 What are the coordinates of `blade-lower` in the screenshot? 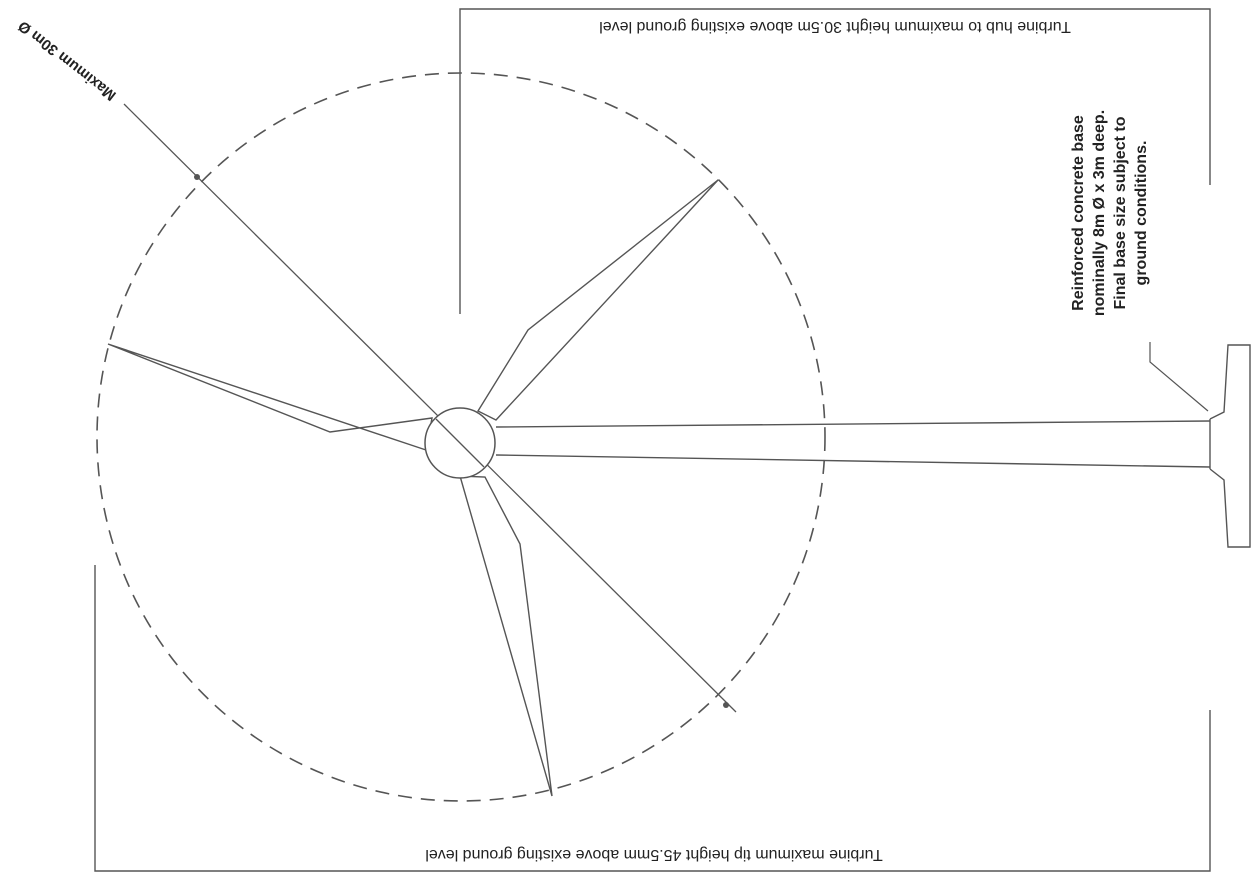 It's located at (506, 636).